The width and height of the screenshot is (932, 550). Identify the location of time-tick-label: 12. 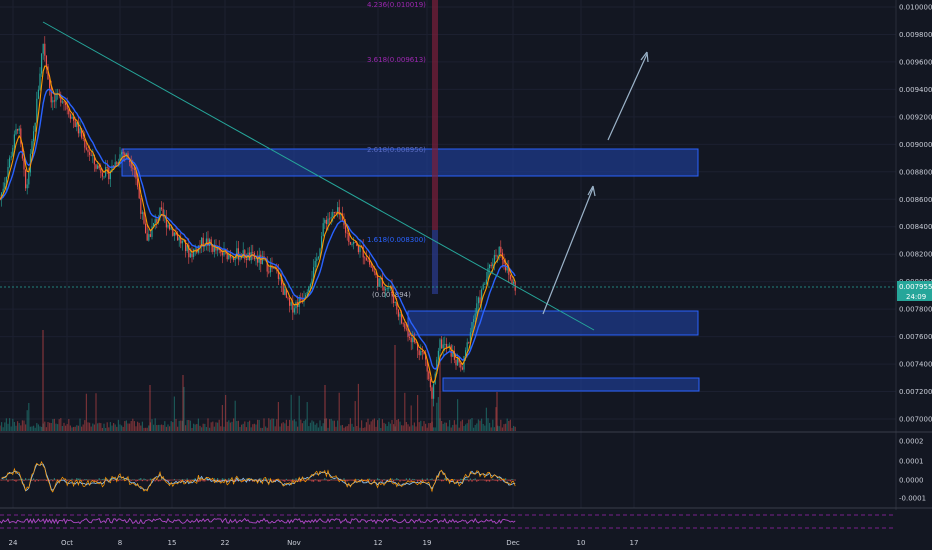
(378, 543).